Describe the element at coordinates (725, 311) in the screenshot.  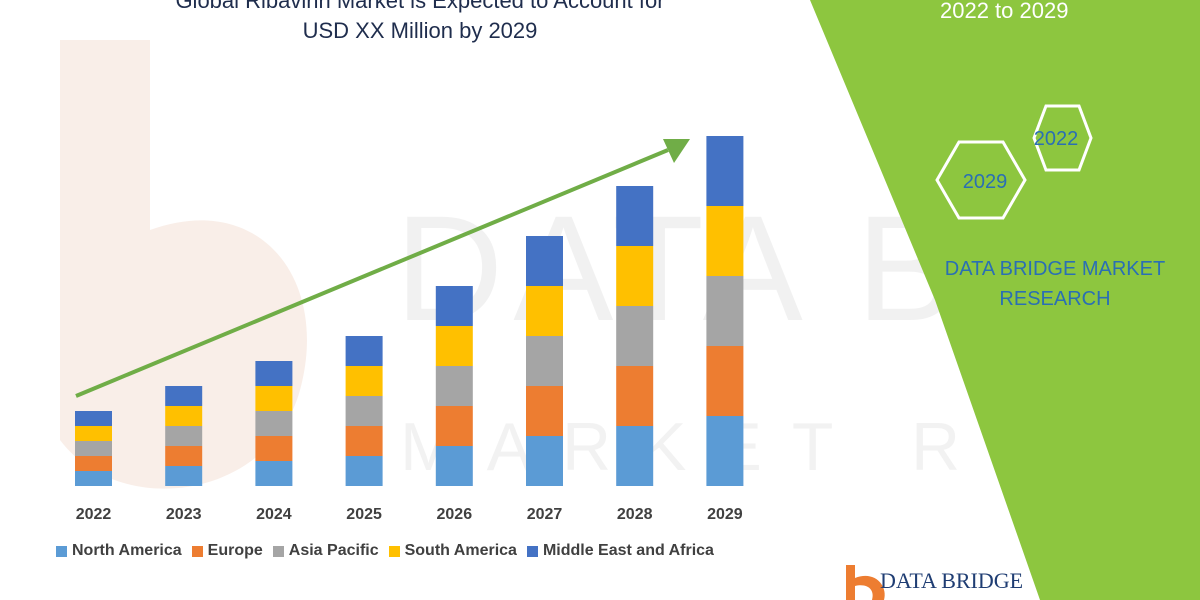
I see `bar-2029-asia-pacific` at that location.